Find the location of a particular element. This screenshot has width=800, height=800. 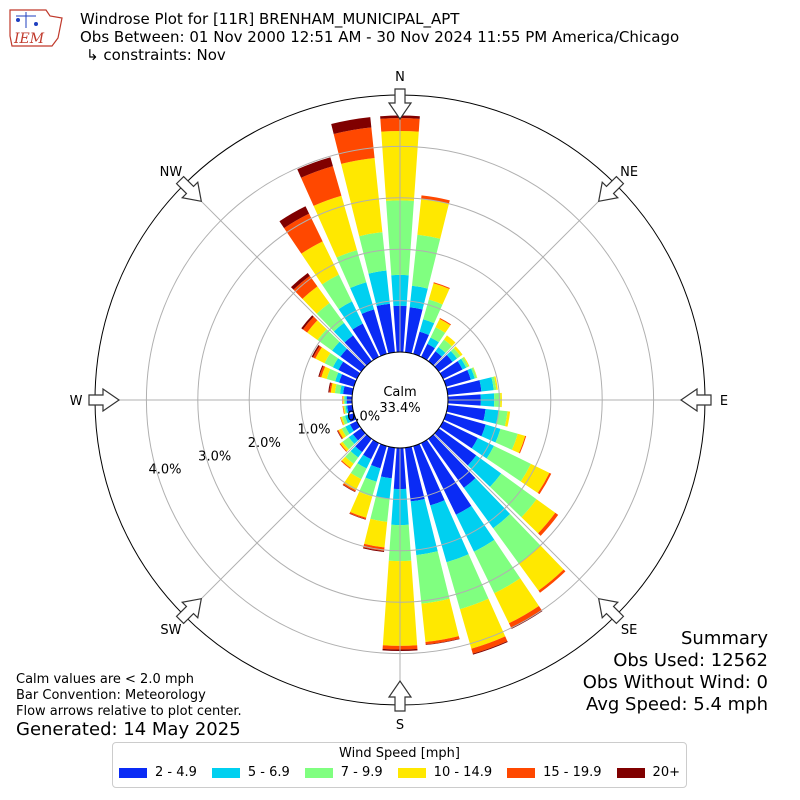

iem-logo: IEM is located at coordinates (36, 28).